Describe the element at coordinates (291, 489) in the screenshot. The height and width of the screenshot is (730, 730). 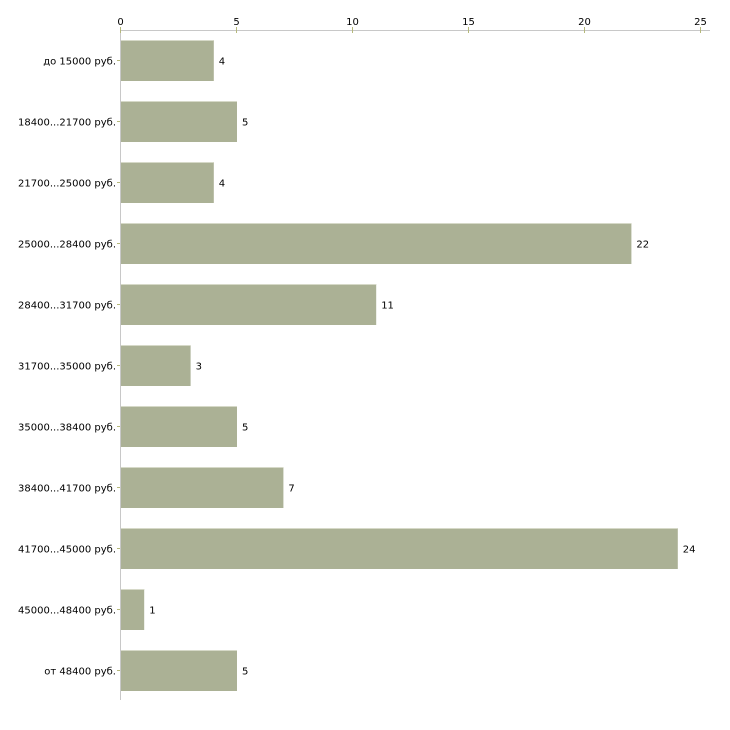
I see `value-label: 7` at that location.